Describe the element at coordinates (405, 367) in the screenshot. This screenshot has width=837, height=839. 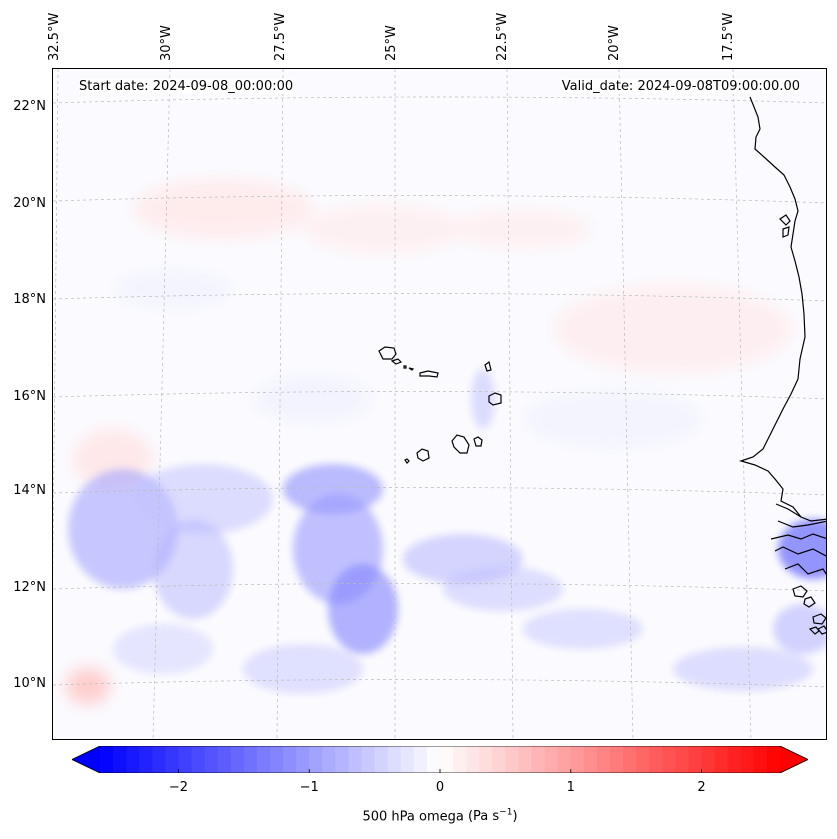
I see `island-santa-luzia` at that location.